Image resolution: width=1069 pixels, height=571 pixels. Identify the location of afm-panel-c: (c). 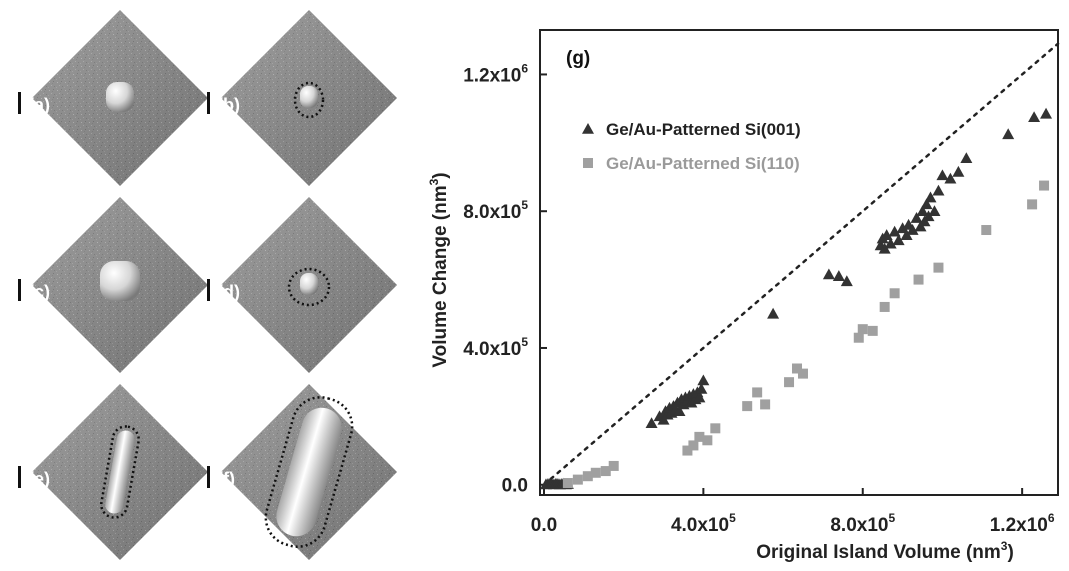
(113, 285).